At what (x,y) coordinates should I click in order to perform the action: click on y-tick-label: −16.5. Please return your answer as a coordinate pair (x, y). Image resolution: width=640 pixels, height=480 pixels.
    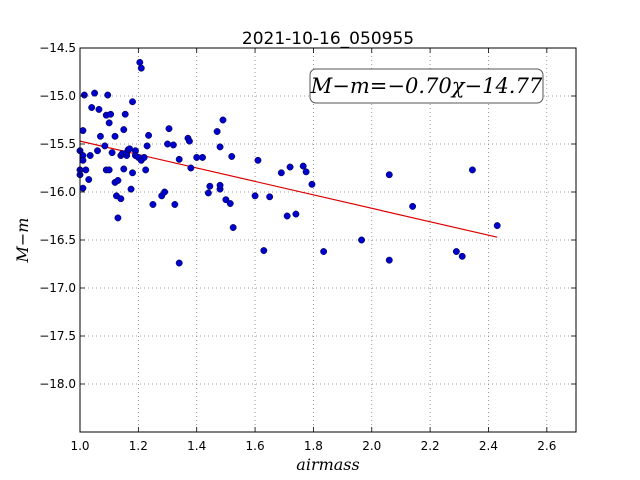
    Looking at the image, I should click on (57, 240).